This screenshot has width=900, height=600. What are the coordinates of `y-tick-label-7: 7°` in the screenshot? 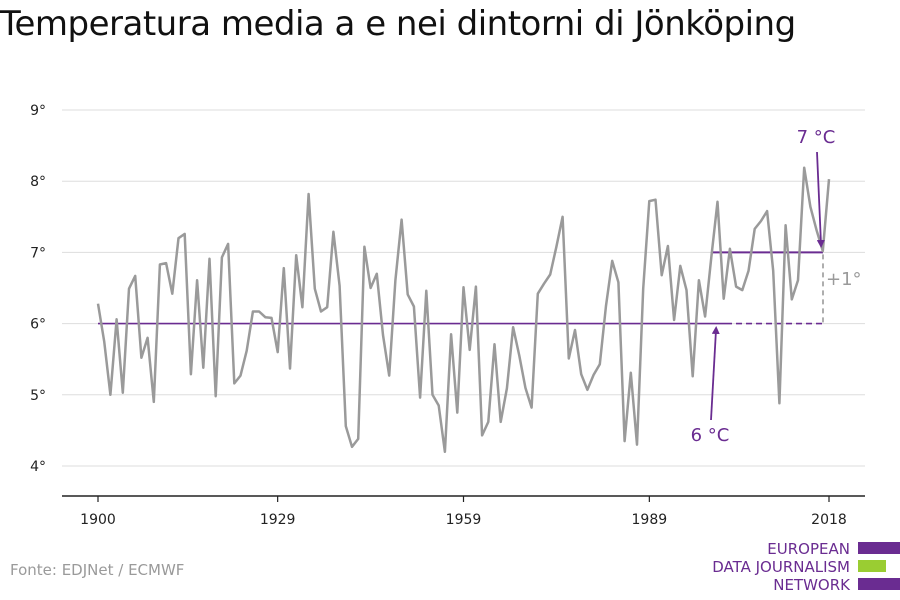 It's located at (38, 253).